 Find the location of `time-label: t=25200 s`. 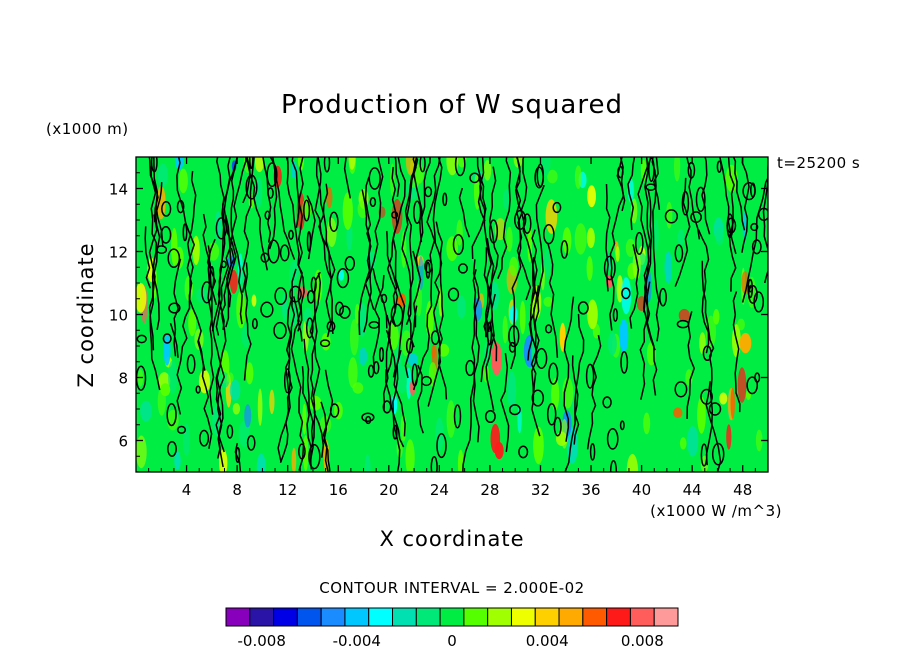

time-label: t=25200 s is located at coordinates (818, 163).